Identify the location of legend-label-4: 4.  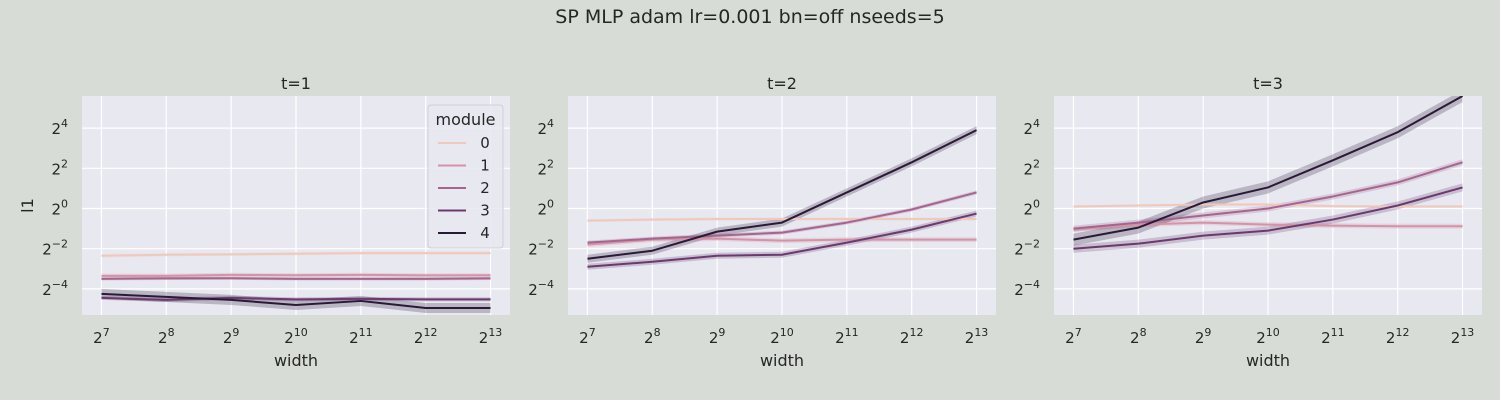
(485, 233).